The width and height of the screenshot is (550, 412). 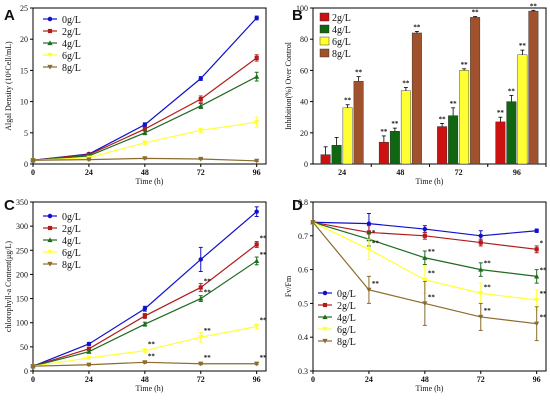 I want to click on y-tick-label: 15, so click(x=24, y=70).